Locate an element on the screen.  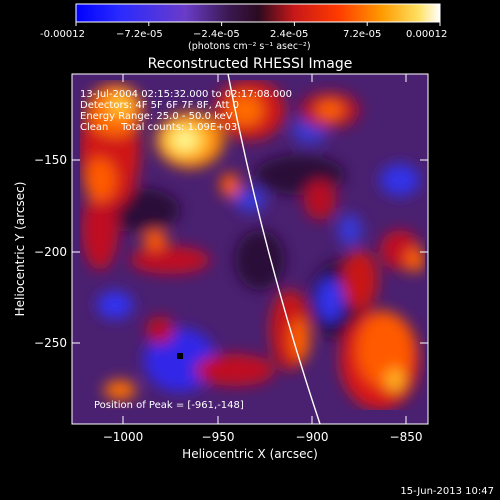
colorbar-tick-label: −7.2e-05 is located at coordinates (139, 34).